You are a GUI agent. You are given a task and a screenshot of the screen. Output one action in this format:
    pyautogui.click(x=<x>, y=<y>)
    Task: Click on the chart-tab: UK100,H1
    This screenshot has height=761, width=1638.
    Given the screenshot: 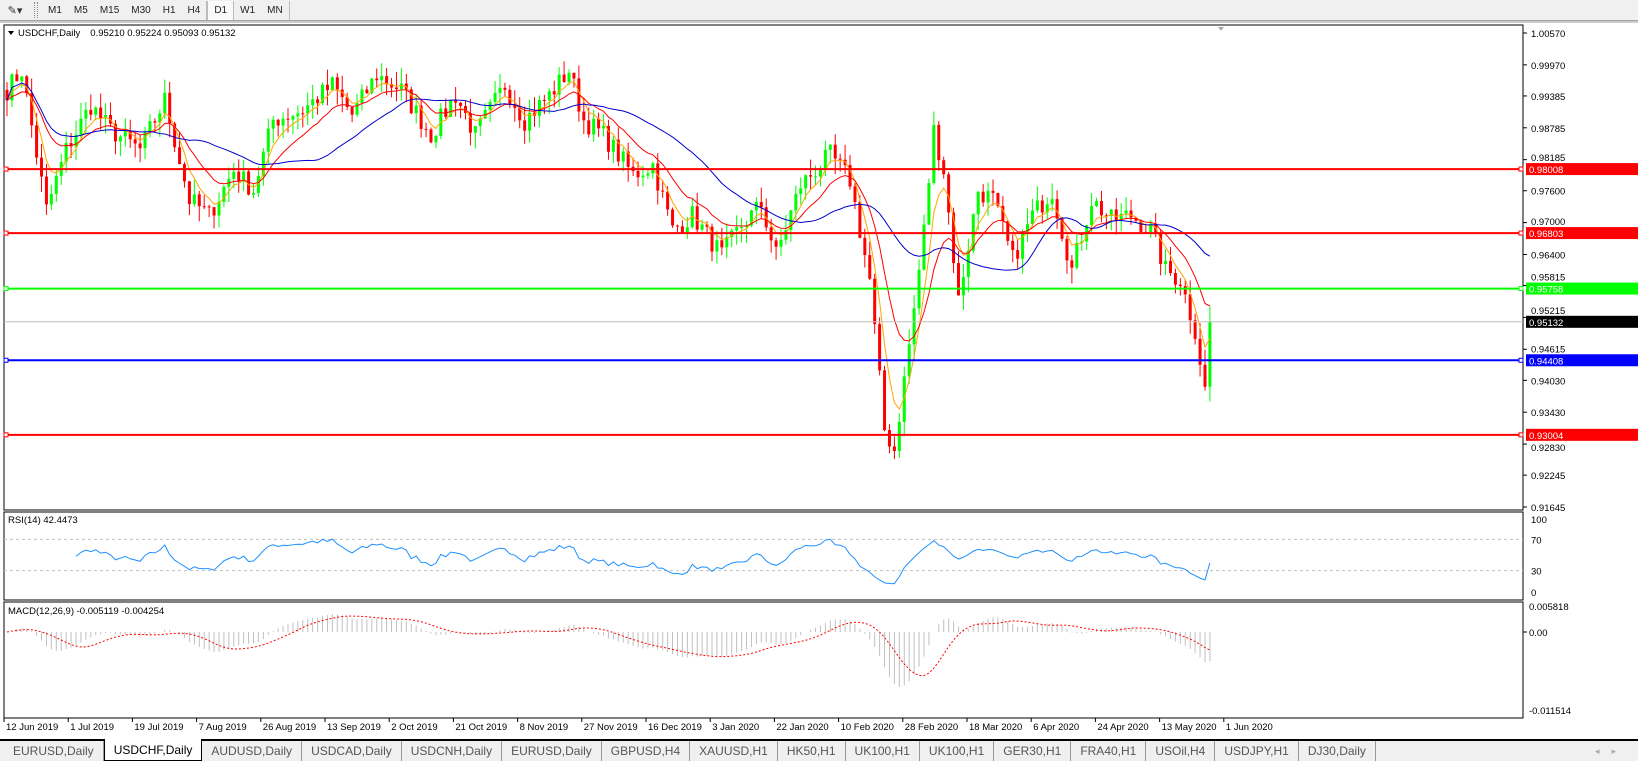 What is the action you would take?
    pyautogui.click(x=883, y=751)
    